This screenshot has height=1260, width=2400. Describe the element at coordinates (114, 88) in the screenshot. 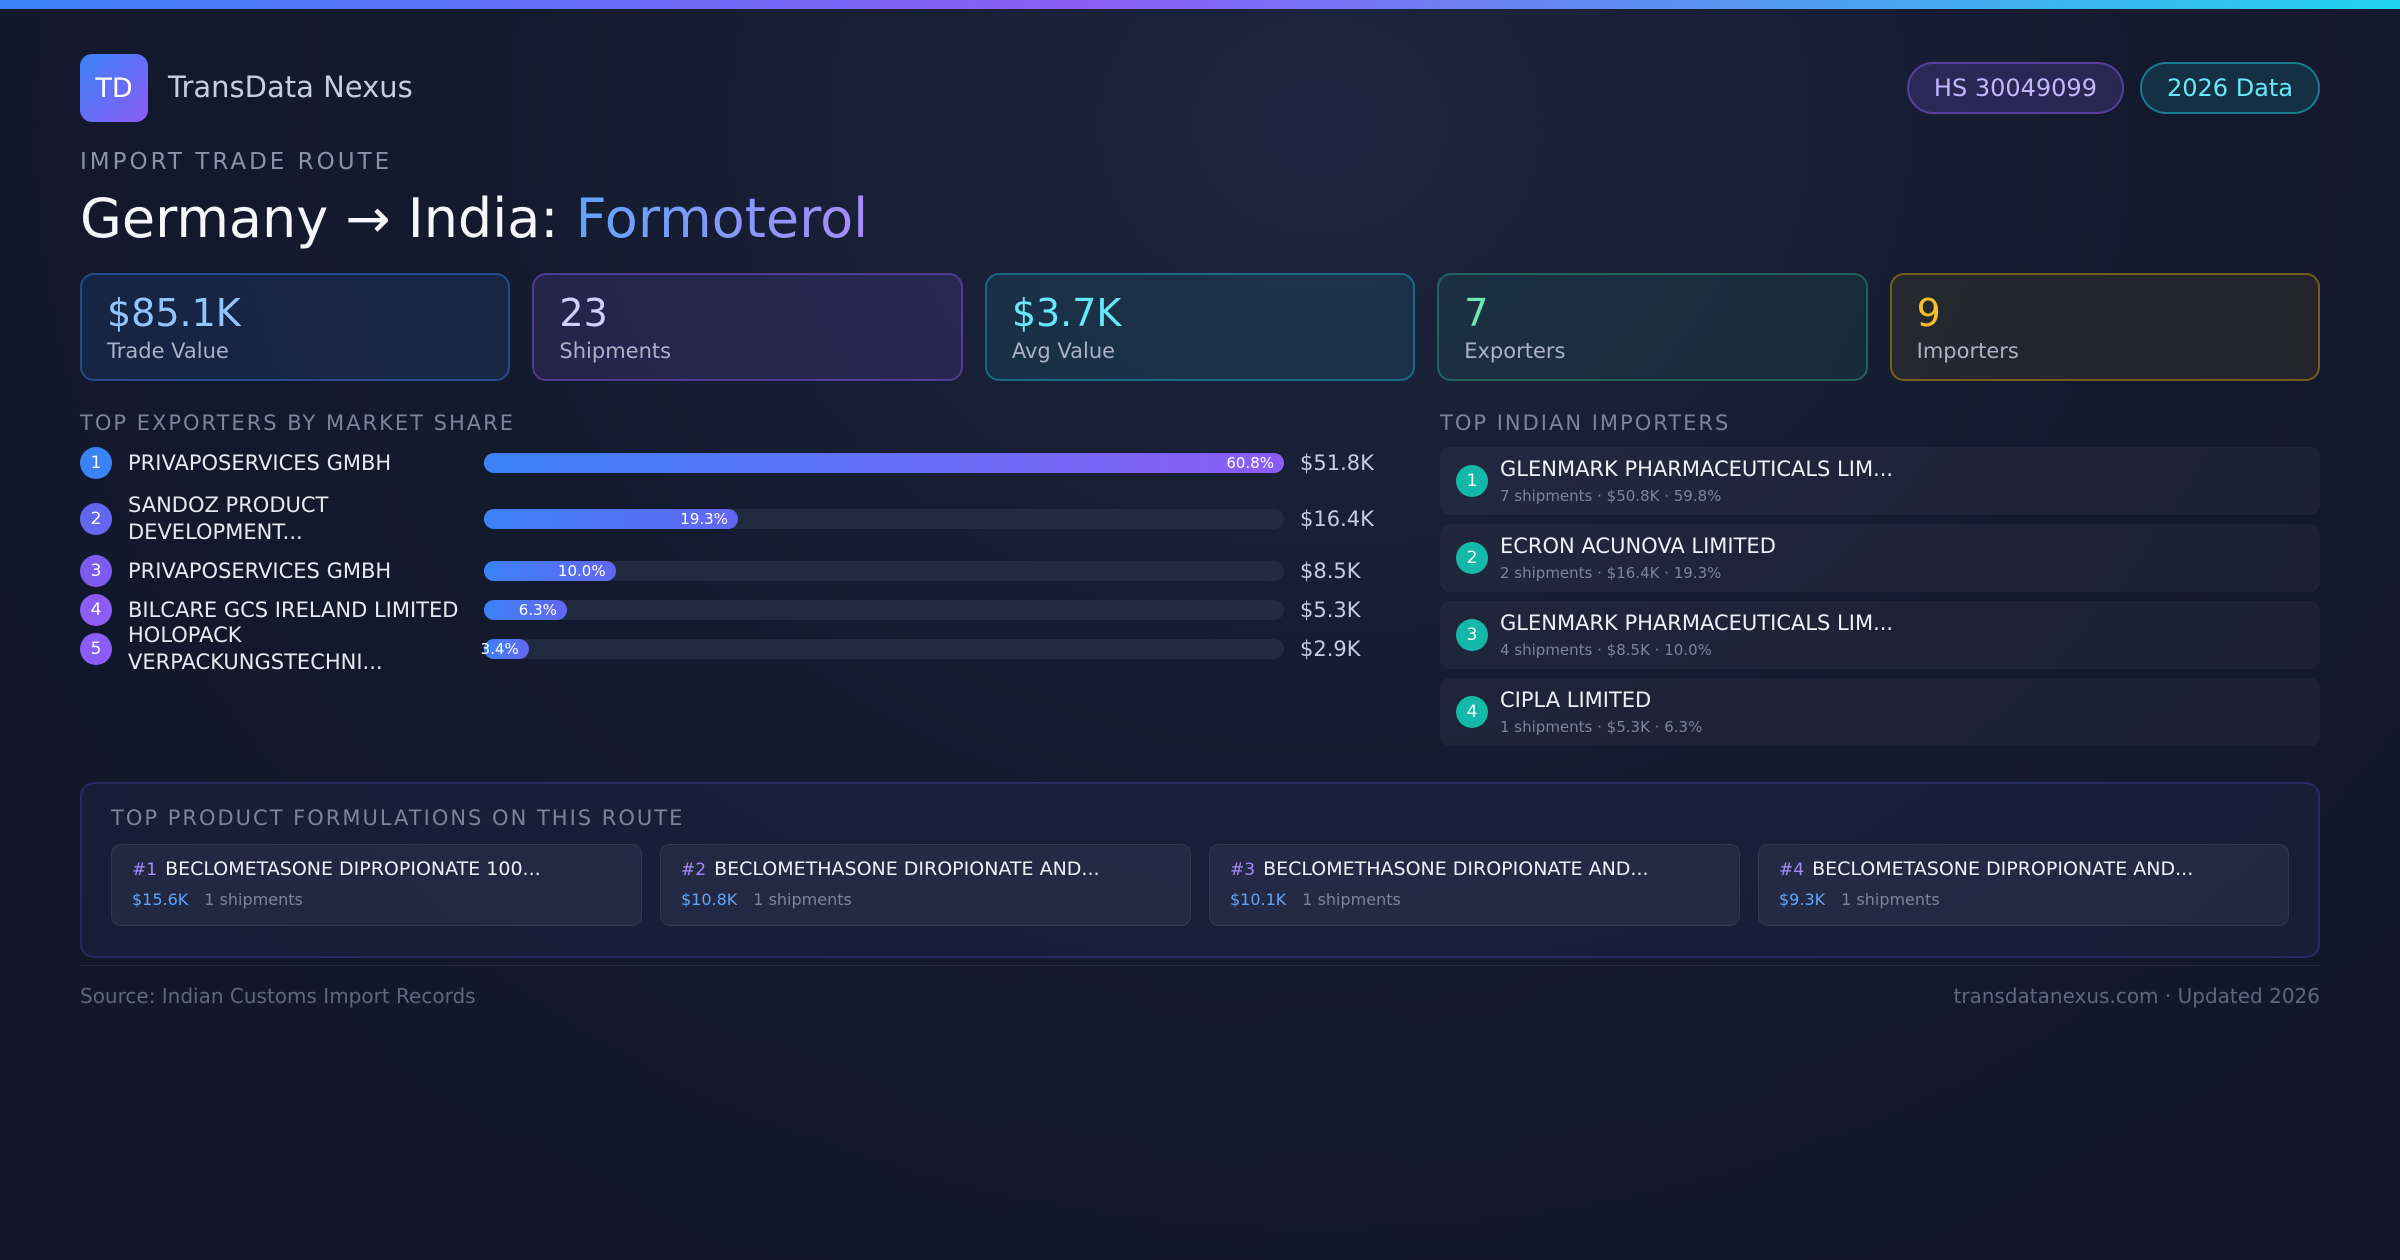

I see `brand-logo: TD` at that location.